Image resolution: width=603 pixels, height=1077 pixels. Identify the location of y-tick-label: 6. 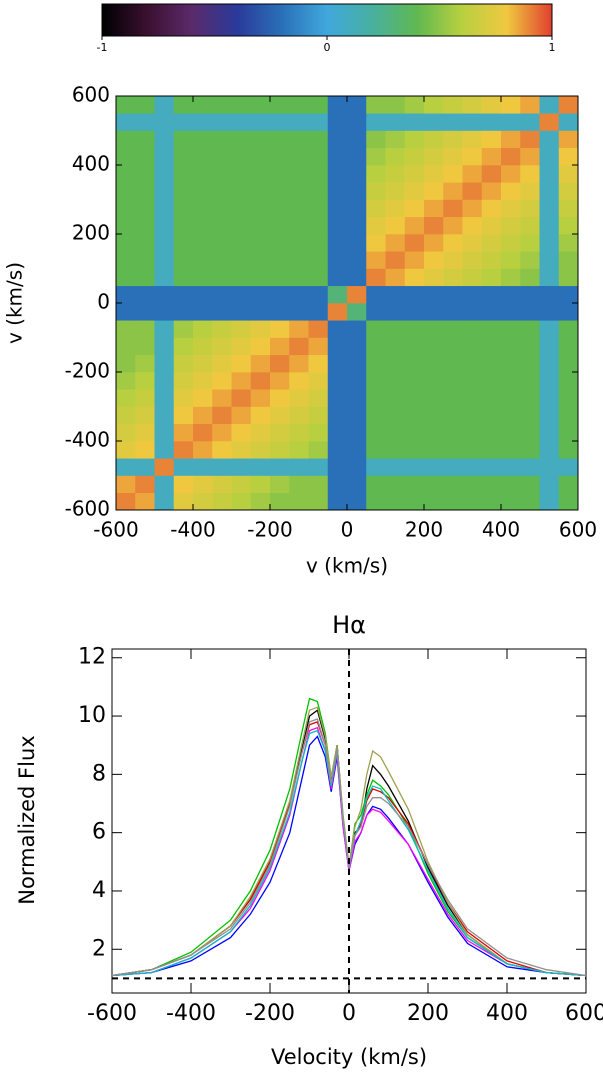
(99, 832).